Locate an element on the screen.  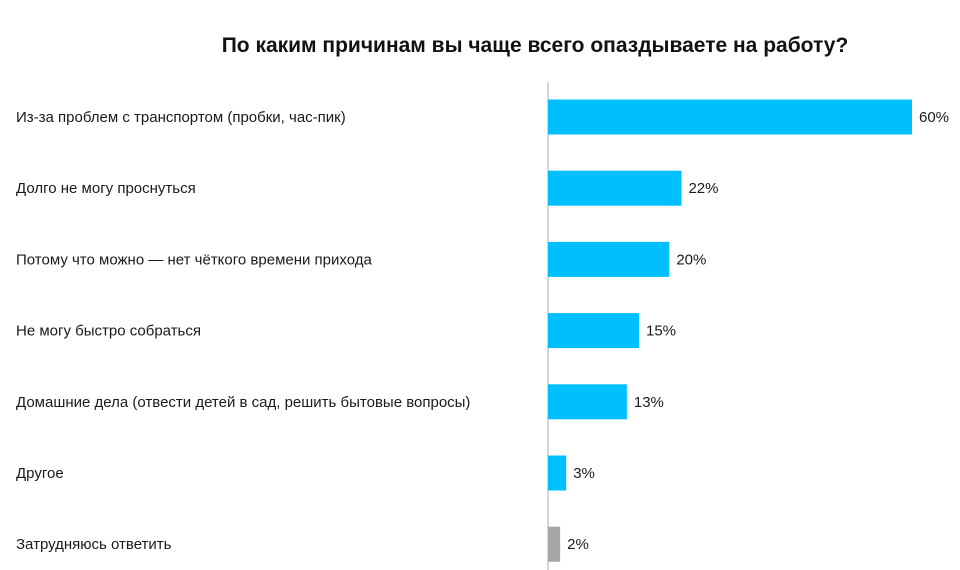
value-label: 22% is located at coordinates (703, 188).